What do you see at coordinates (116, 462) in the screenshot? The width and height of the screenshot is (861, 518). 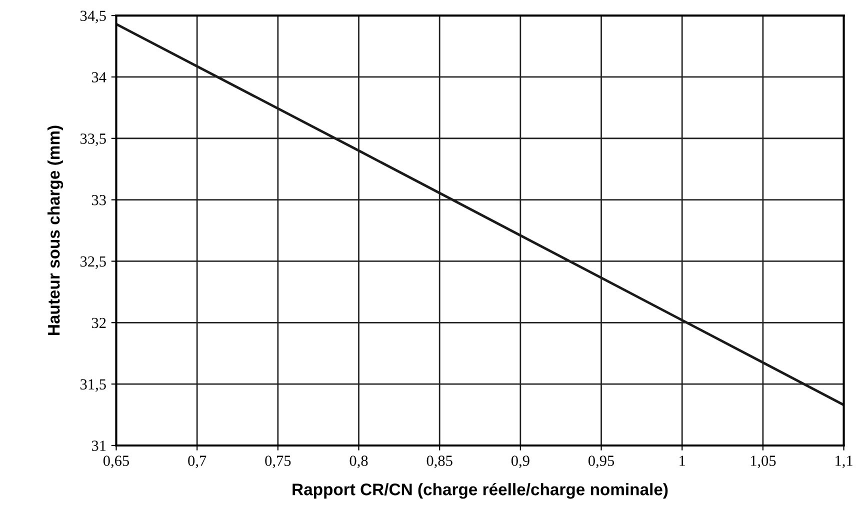 I see `x-tick-label: 0,65` at bounding box center [116, 462].